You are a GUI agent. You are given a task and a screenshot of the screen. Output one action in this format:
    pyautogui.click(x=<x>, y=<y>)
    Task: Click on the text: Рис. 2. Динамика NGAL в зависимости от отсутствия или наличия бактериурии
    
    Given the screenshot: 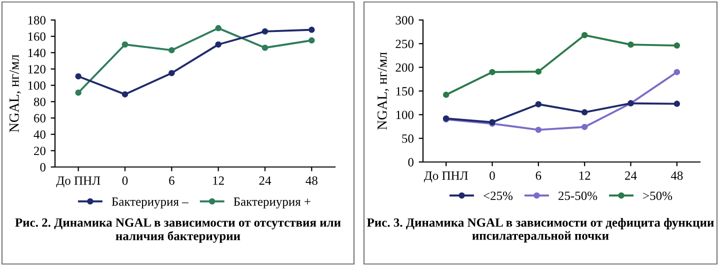 What is the action you would take?
    pyautogui.click(x=178, y=230)
    